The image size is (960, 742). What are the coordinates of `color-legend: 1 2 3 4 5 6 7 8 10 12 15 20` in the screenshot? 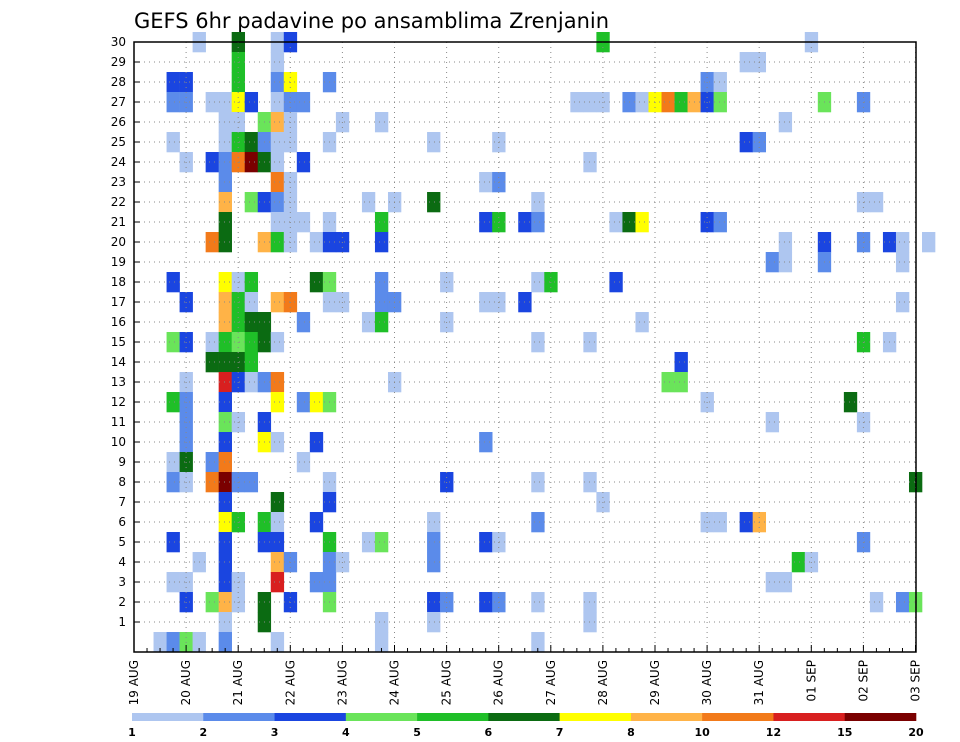 It's located at (526, 726).